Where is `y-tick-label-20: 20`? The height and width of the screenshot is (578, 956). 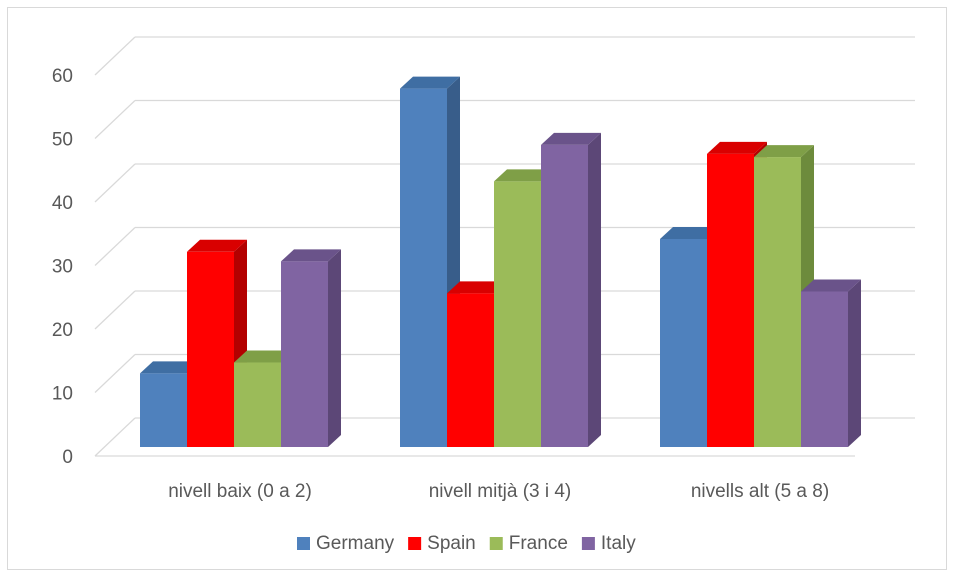
y-tick-label-20: 20 is located at coordinates (62, 330).